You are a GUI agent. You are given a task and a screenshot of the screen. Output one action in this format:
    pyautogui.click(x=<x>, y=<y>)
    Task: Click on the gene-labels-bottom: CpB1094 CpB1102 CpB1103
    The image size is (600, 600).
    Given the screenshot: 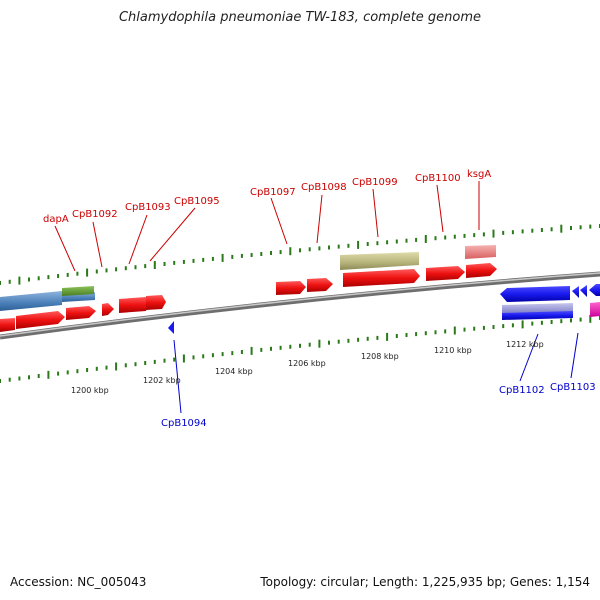 What is the action you would take?
    pyautogui.click(x=378, y=405)
    